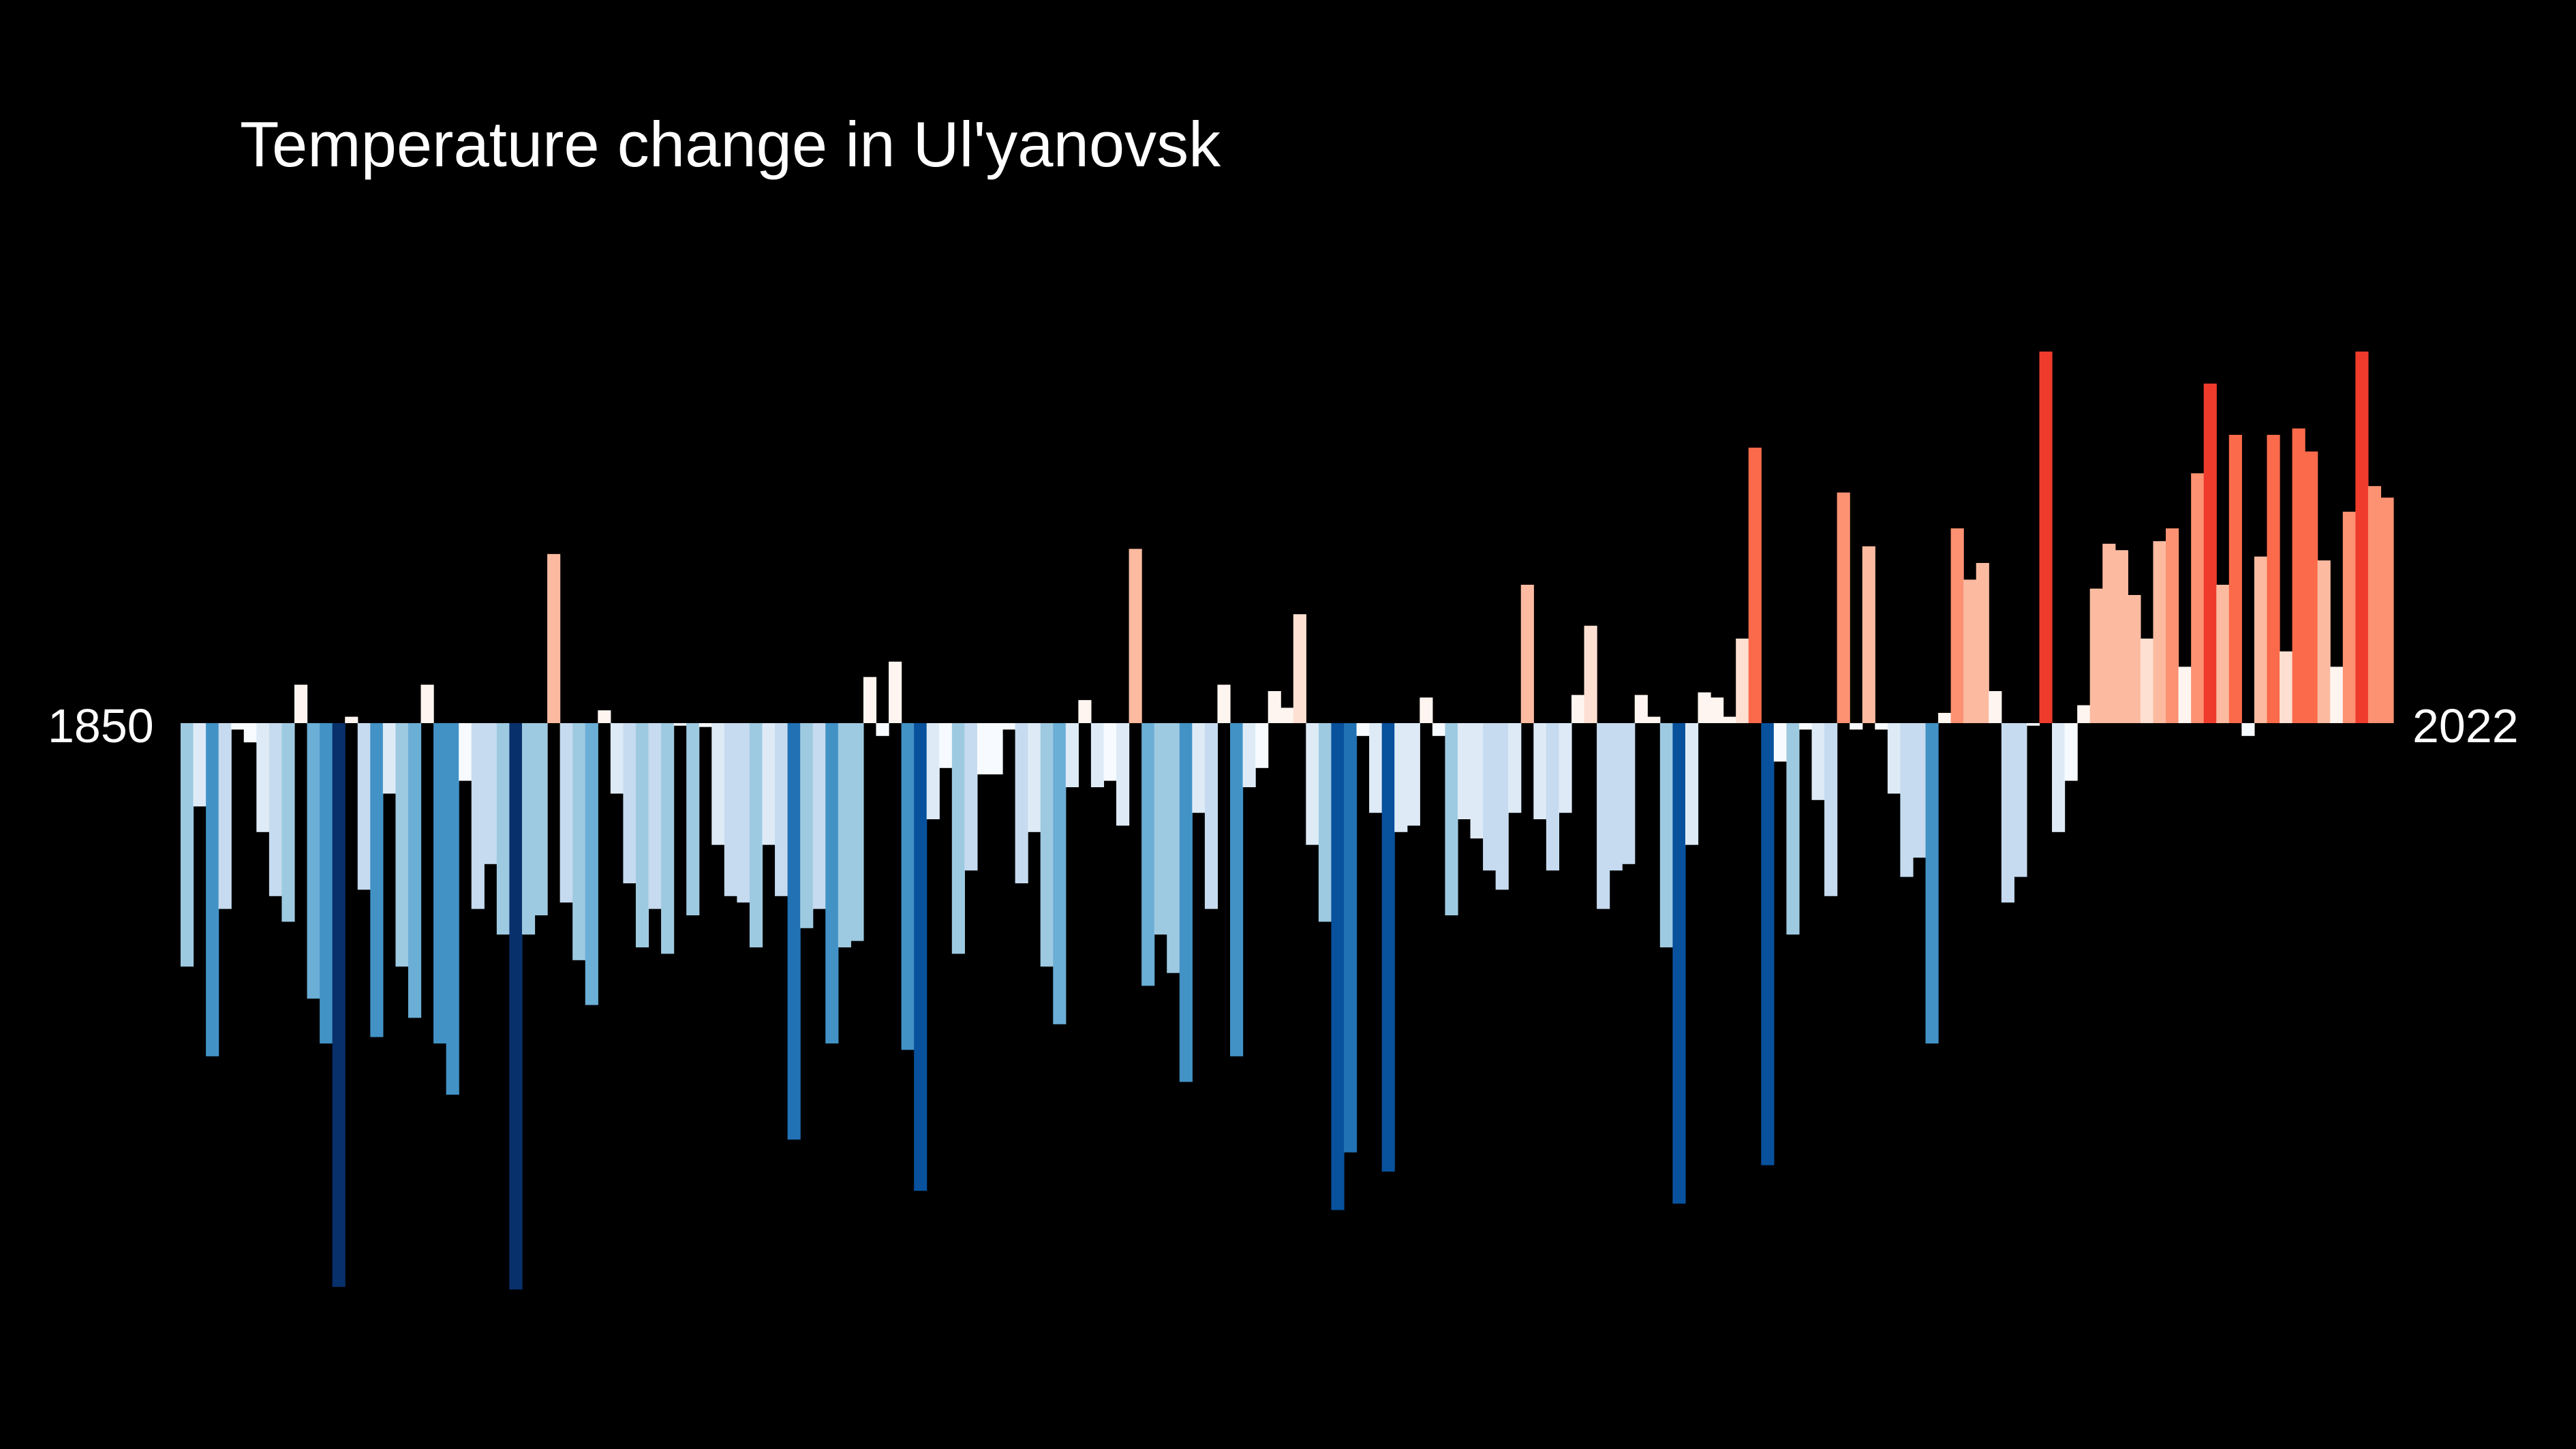  I want to click on bar-2010, so click(2210, 553).